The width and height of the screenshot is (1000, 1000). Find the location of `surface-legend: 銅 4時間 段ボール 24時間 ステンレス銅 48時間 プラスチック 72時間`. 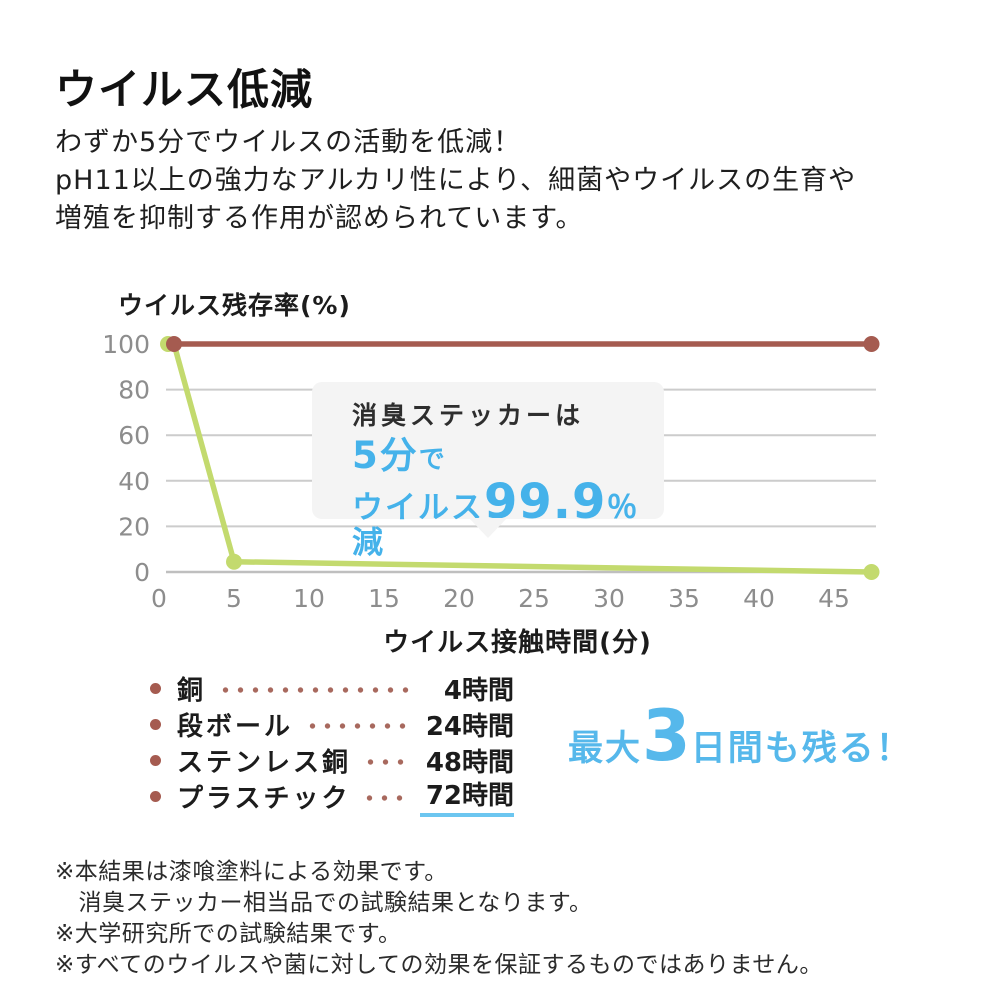

surface-legend: 銅 4時間 段ボール 24時間 ステンレス銅 48時間 プラスチック 72時間 is located at coordinates (332, 743).